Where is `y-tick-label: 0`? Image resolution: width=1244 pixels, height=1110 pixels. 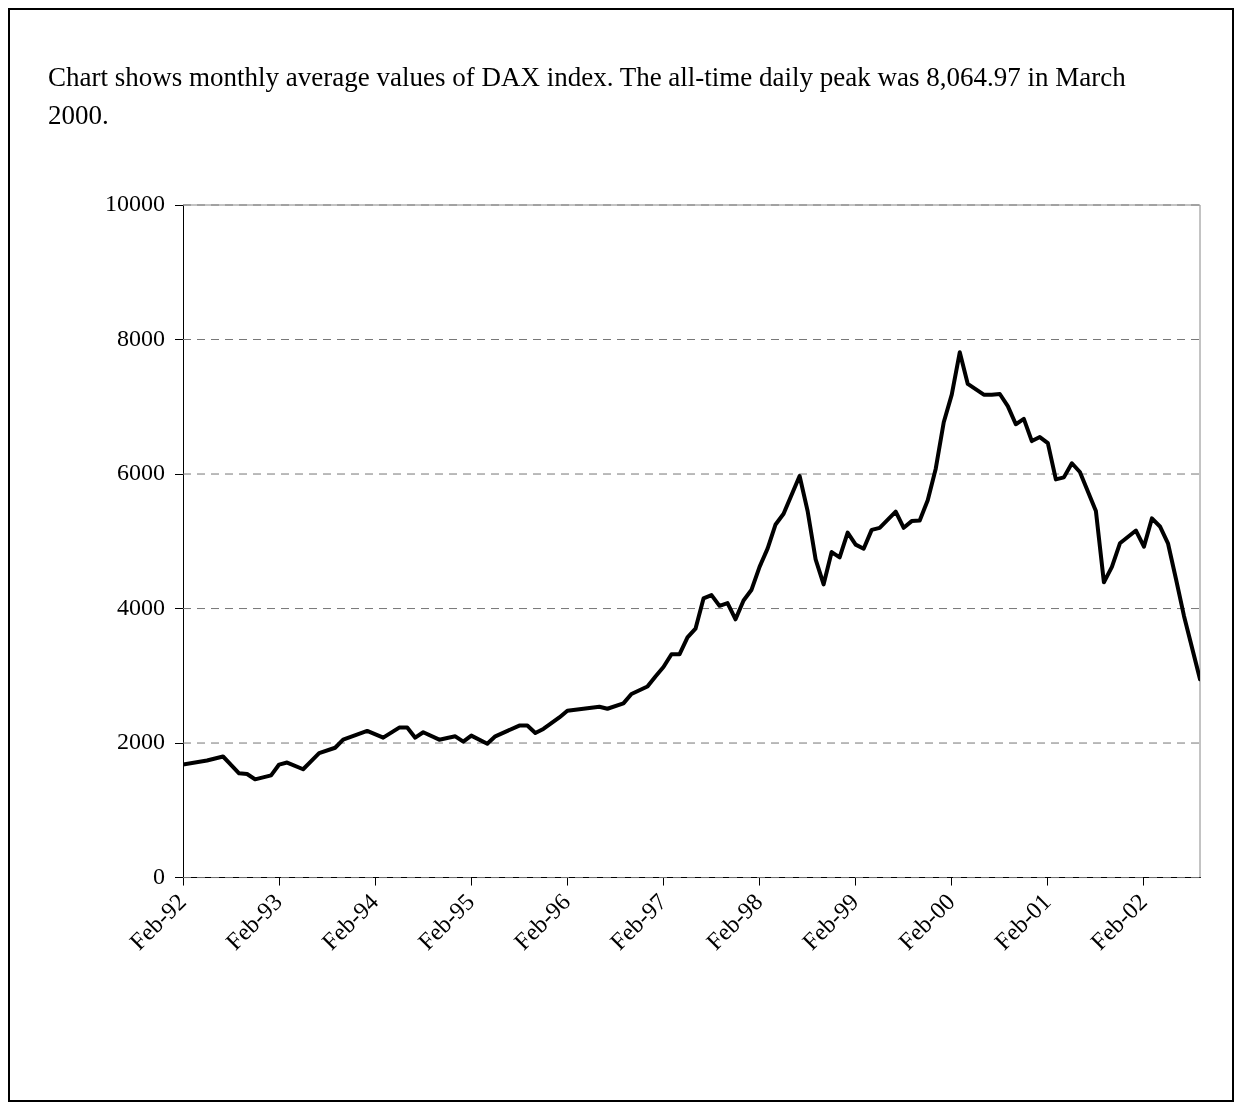 y-tick-label: 0 is located at coordinates (159, 875).